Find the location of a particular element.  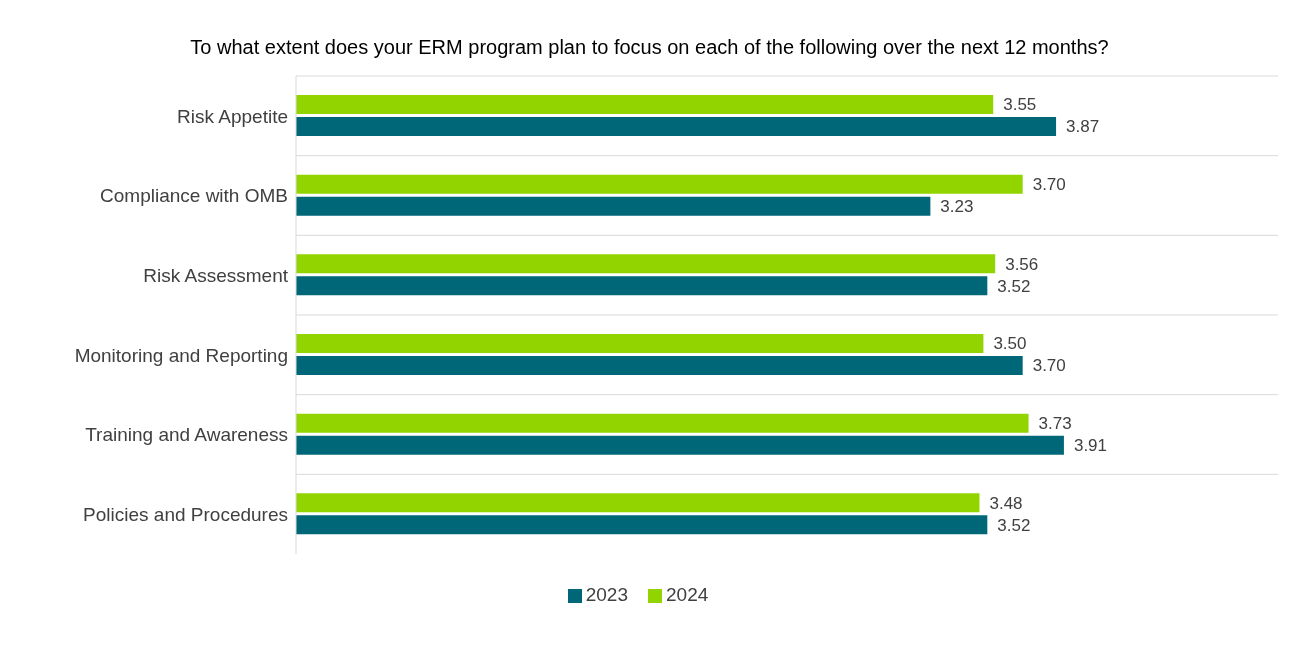

y-tick-label: Risk Assessment is located at coordinates (216, 275).